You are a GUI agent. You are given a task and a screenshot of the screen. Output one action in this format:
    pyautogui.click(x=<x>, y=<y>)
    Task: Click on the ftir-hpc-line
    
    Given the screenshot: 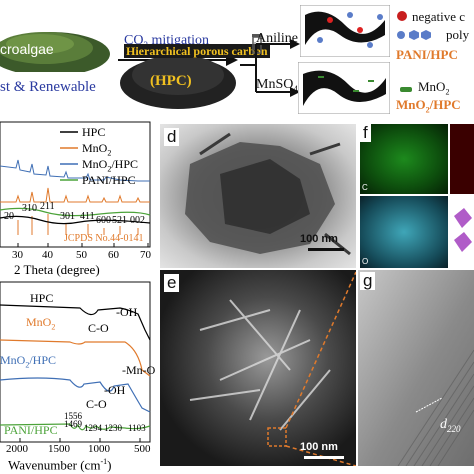 What is the action you would take?
    pyautogui.click(x=75, y=322)
    